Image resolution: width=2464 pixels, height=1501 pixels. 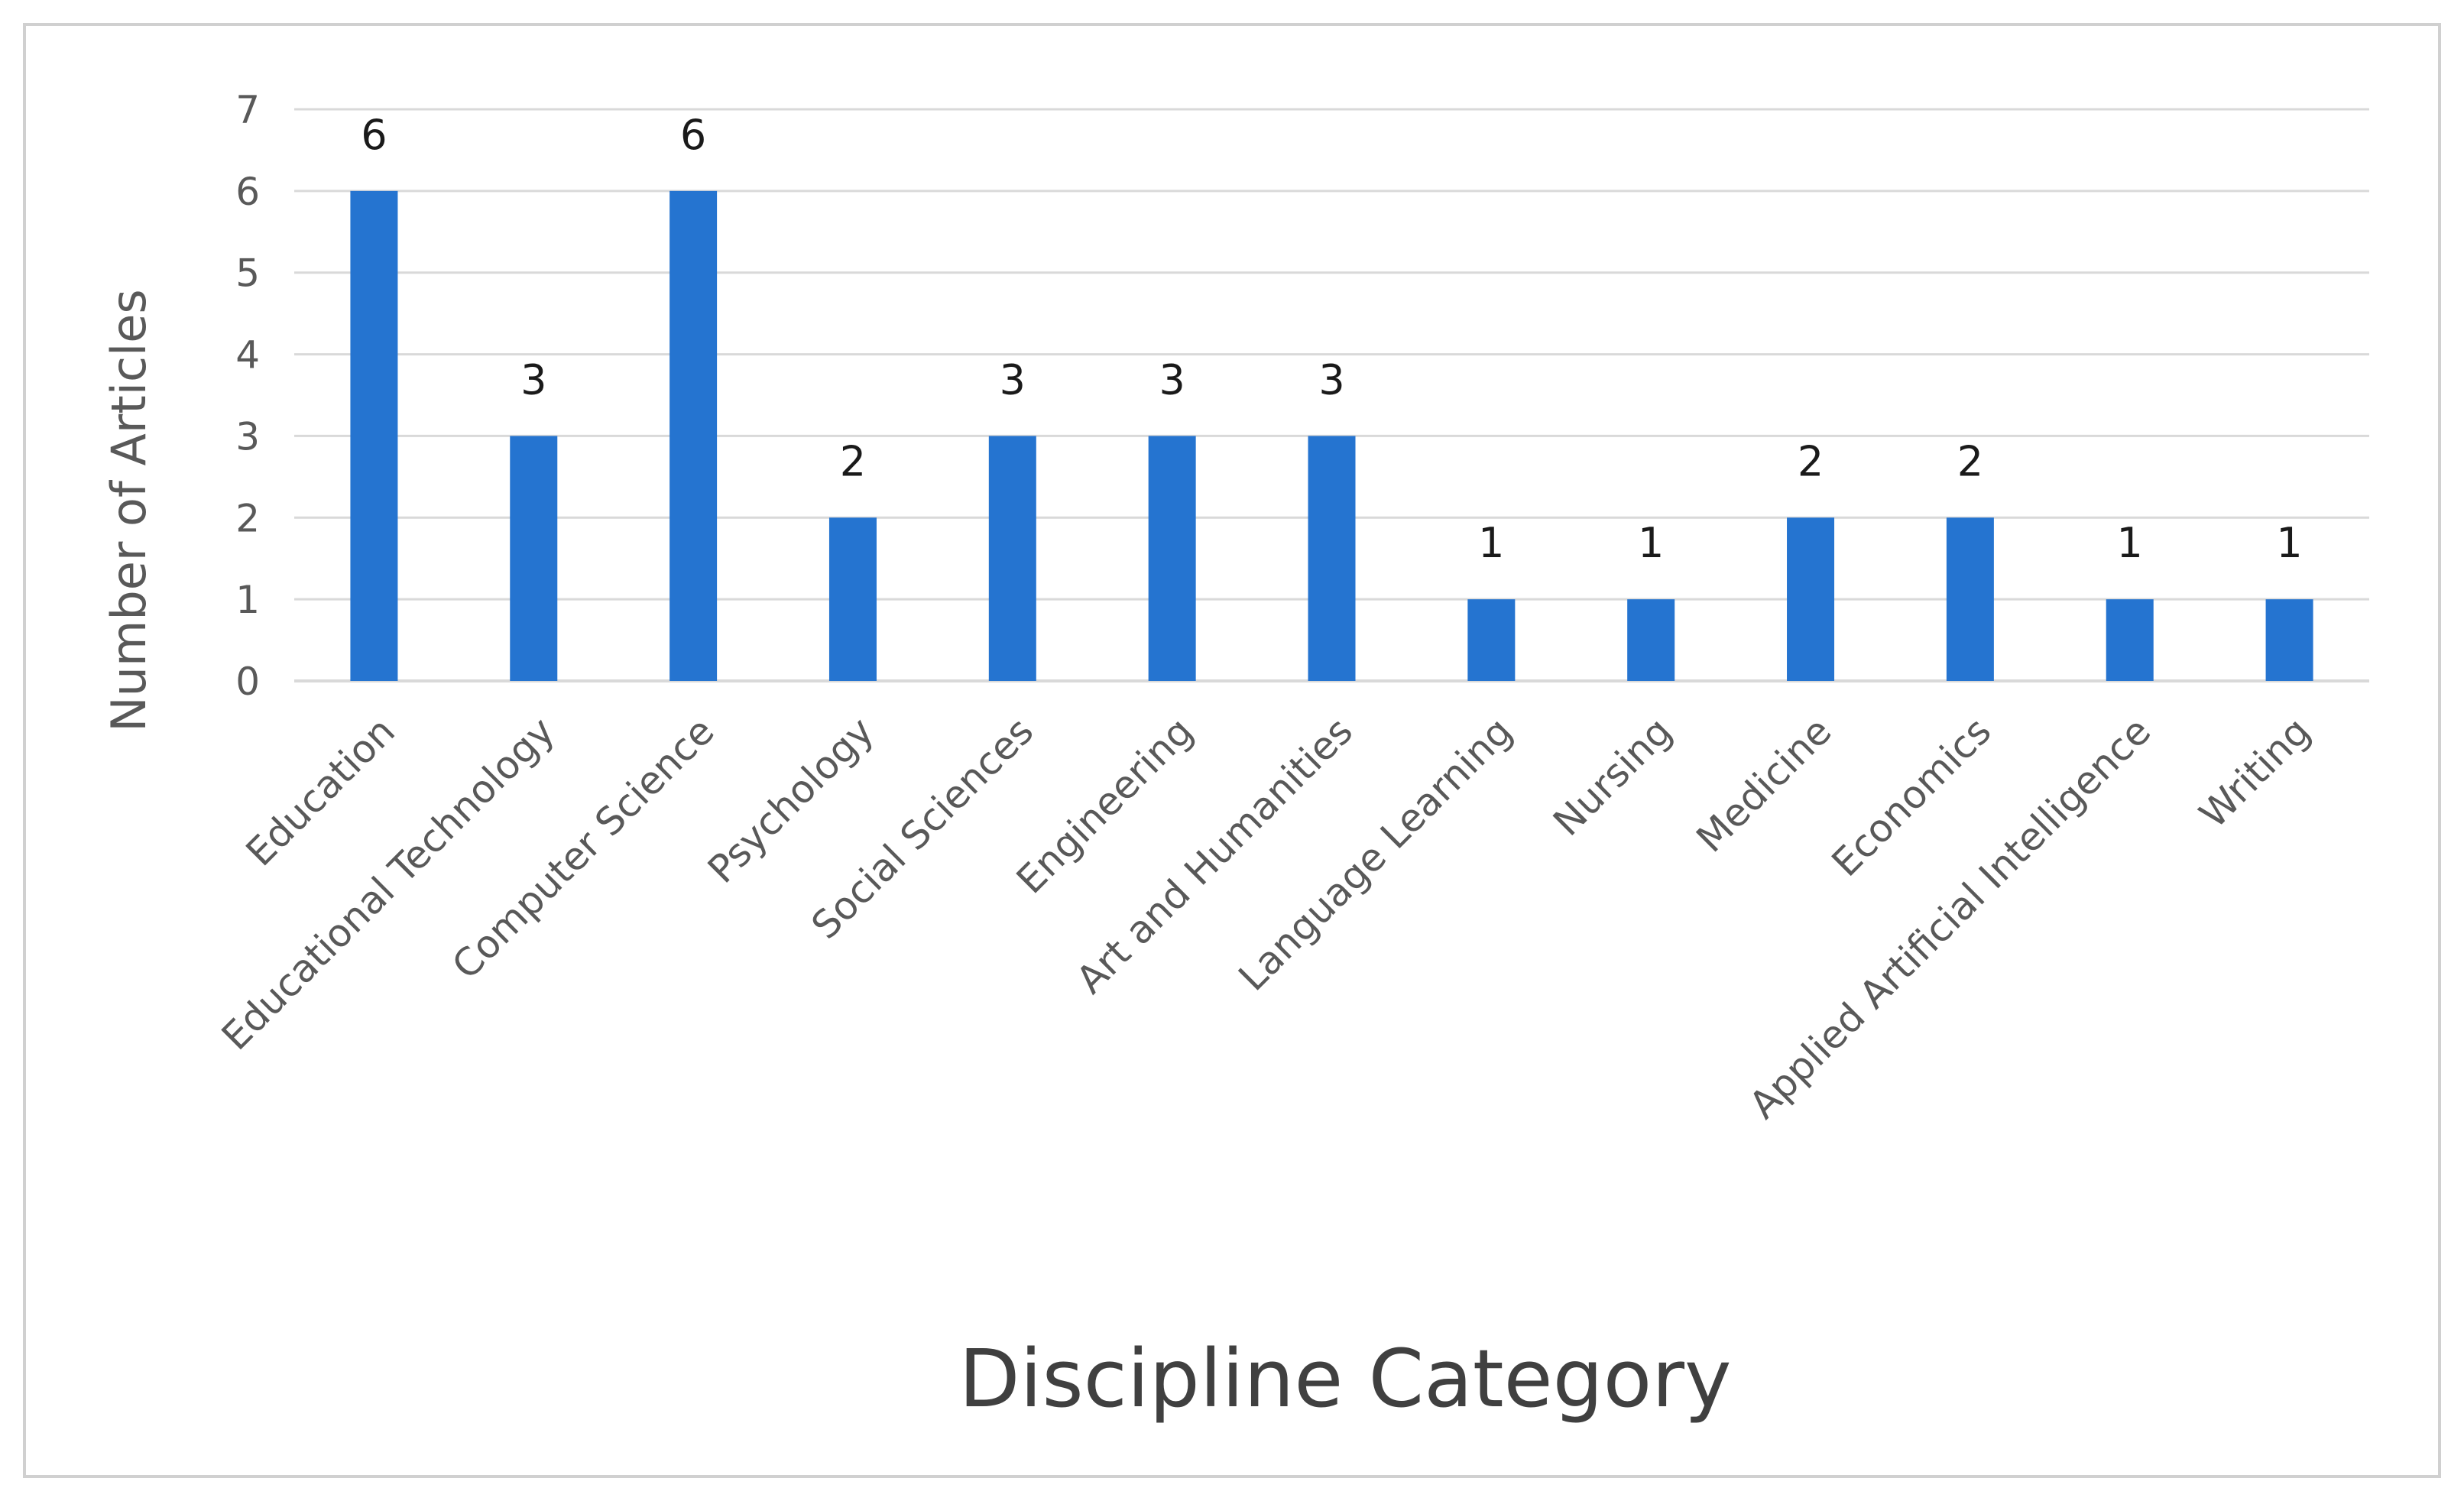 I want to click on x-axis-title: Discipline Category, so click(x=1344, y=1378).